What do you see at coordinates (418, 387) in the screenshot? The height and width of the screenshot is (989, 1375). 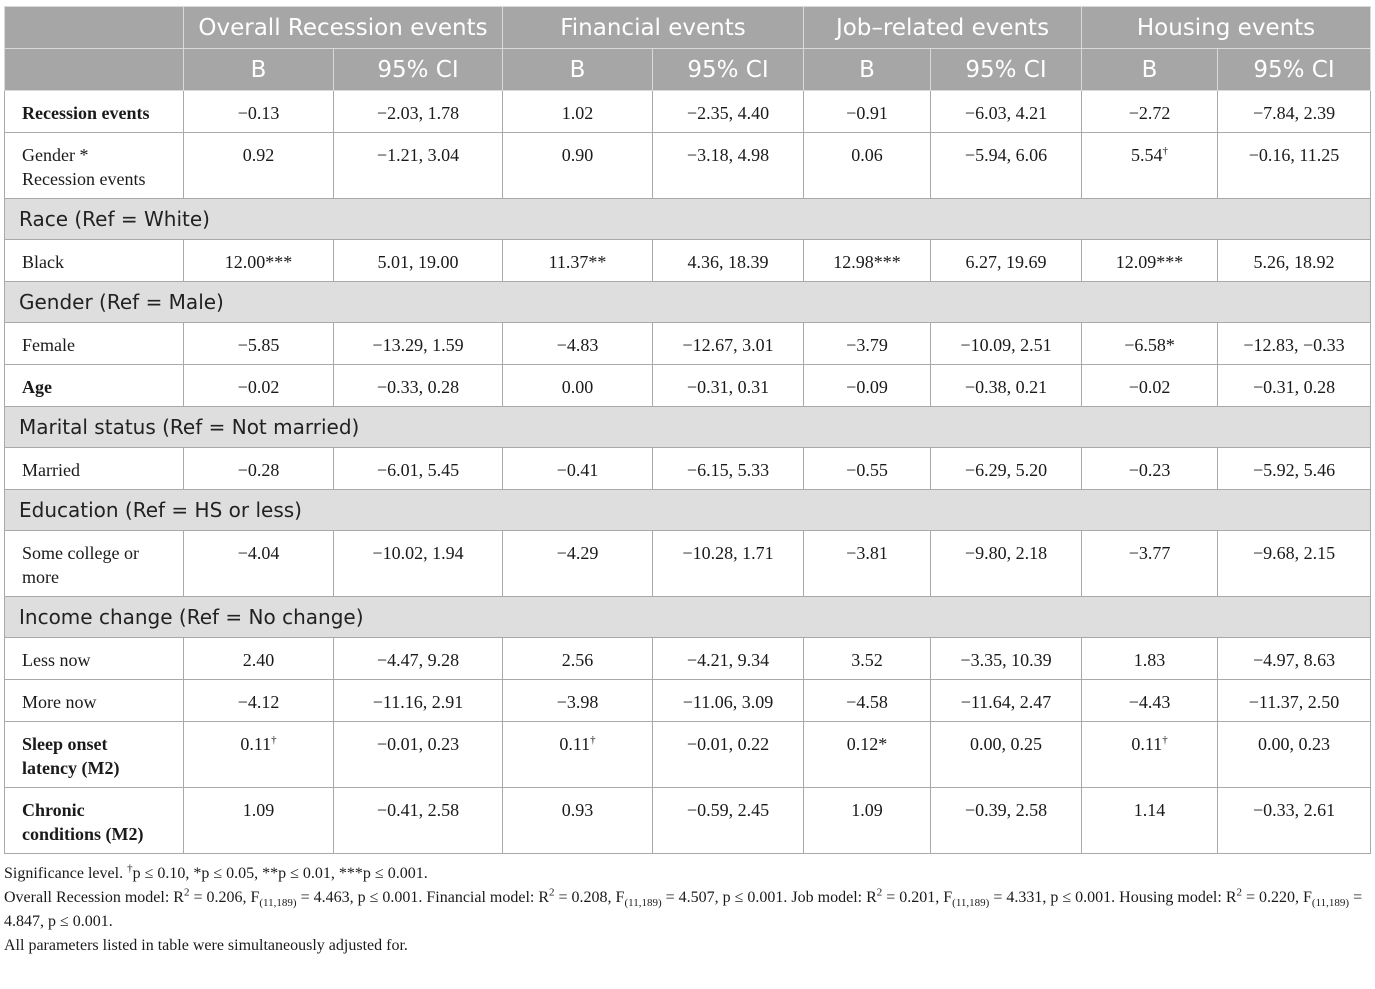 I see `cell-value: −0.33, 0.28` at bounding box center [418, 387].